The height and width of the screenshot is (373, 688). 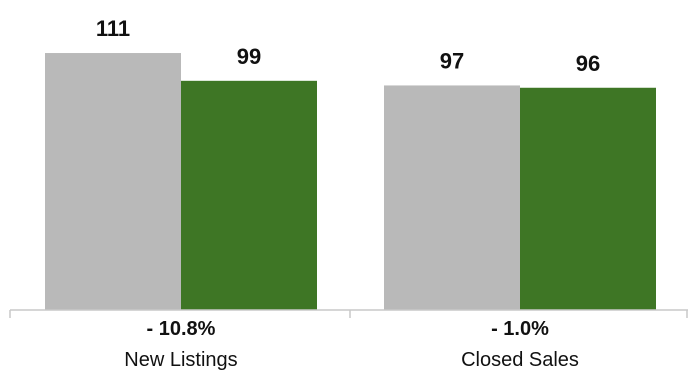 What do you see at coordinates (348, 46) in the screenshot?
I see `value-labels-group: 111 99 97 96` at bounding box center [348, 46].